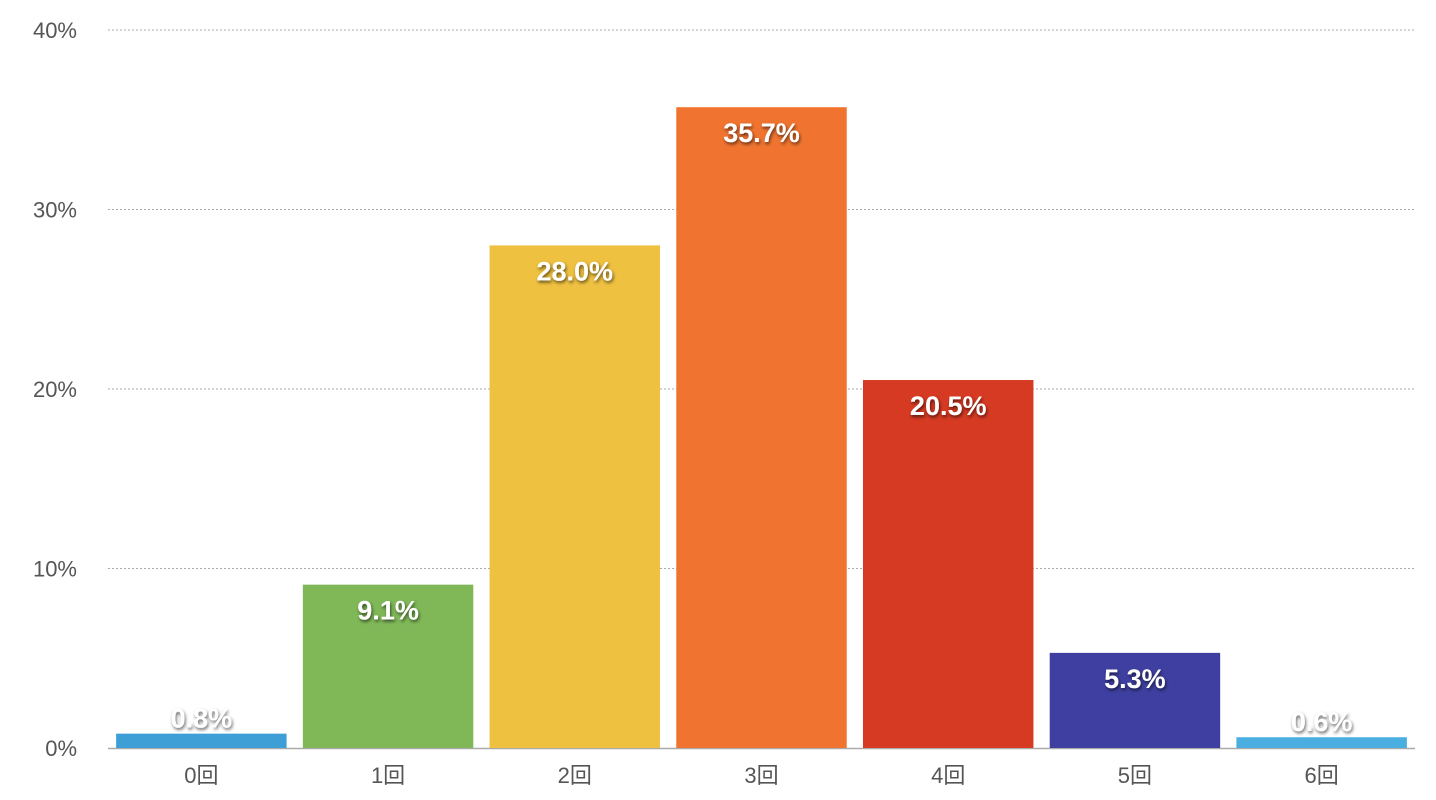  Describe the element at coordinates (55, 30) in the screenshot. I see `y-tick-label: 40%` at that location.